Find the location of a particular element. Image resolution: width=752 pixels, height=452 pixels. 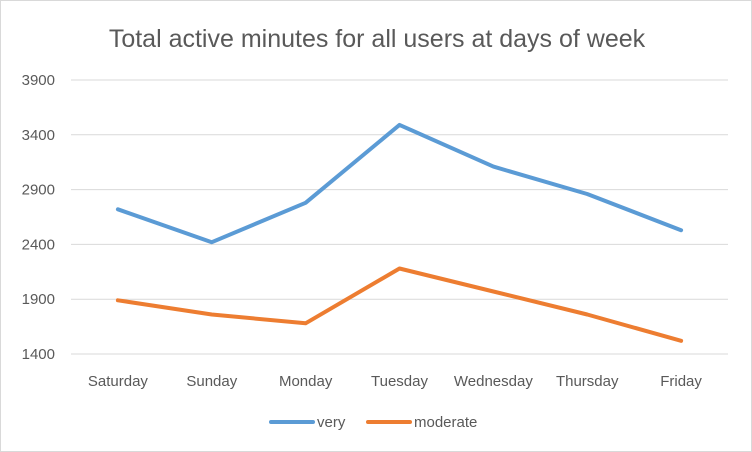

x-tick-label: Monday is located at coordinates (306, 381).